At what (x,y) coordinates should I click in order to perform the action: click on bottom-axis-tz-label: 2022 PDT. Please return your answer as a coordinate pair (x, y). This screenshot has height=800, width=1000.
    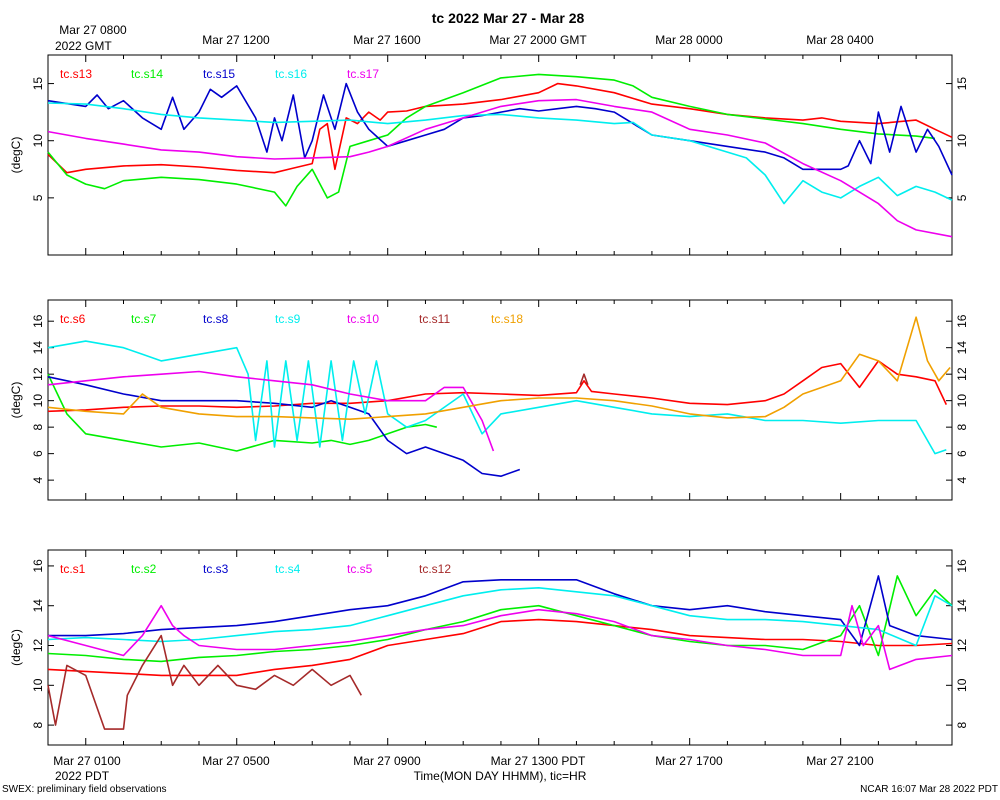
    Looking at the image, I should click on (82, 776).